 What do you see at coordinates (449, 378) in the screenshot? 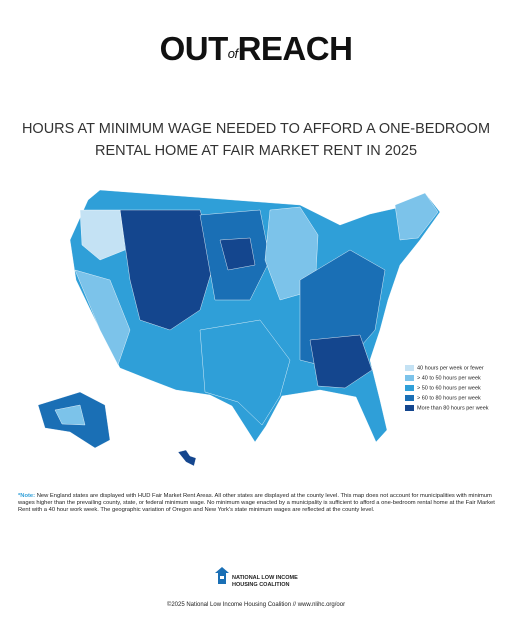
I see `legend-label: > 40 to 50 hours per week` at bounding box center [449, 378].